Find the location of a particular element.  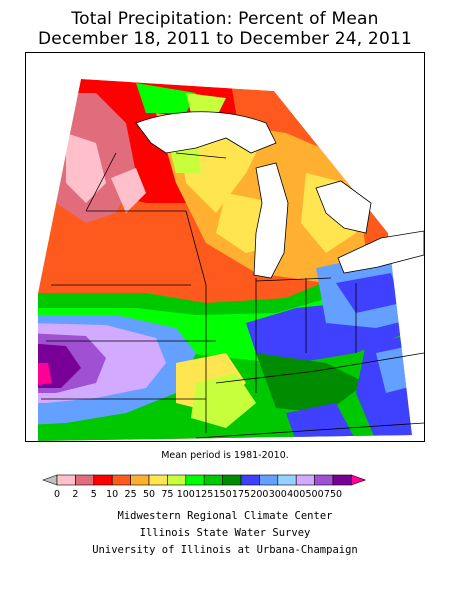

legend-label: 25 is located at coordinates (131, 494).